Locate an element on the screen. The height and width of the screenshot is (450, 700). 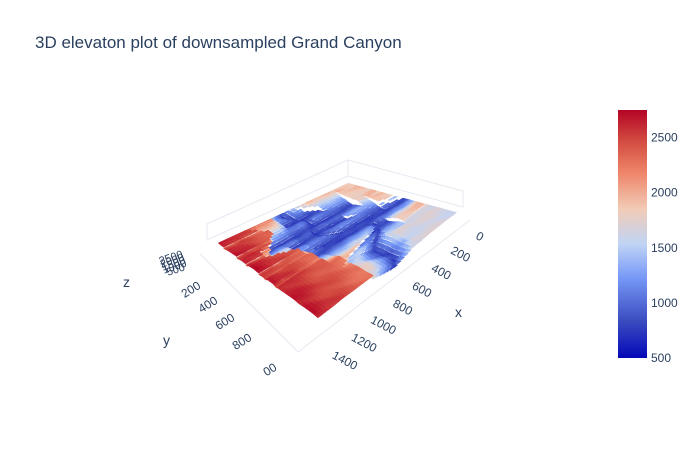
floor-edge-left is located at coordinates (249, 303).